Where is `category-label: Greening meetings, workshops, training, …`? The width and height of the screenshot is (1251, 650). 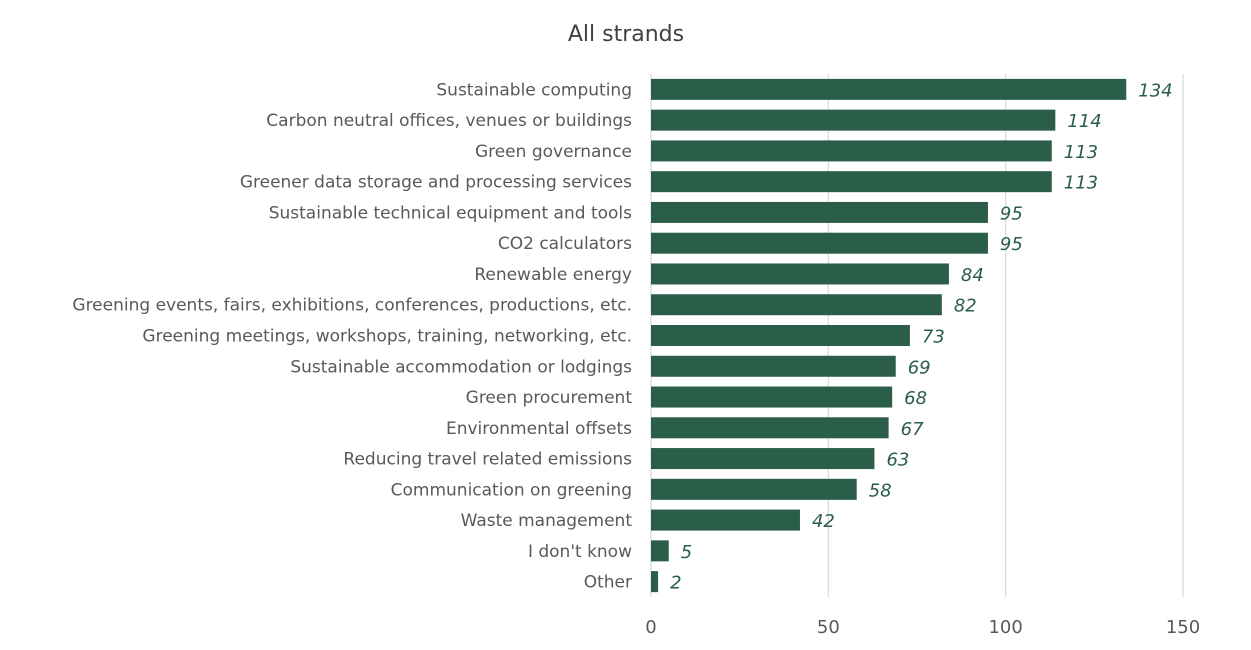 category-label: Greening meetings, workshops, training, … is located at coordinates (387, 337).